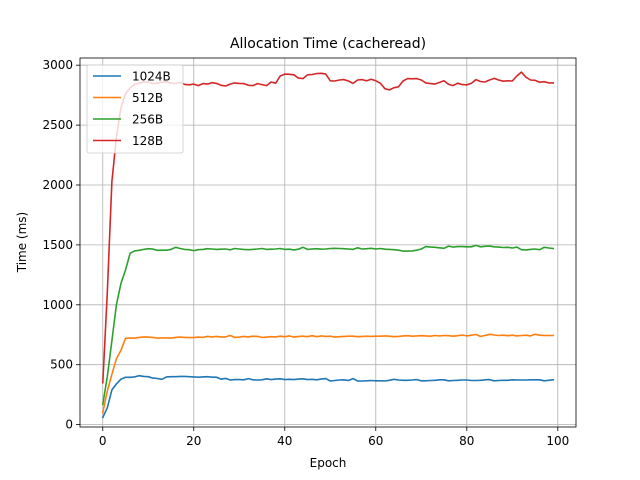  Describe the element at coordinates (103, 441) in the screenshot. I see `x-tick-label: 0` at that location.